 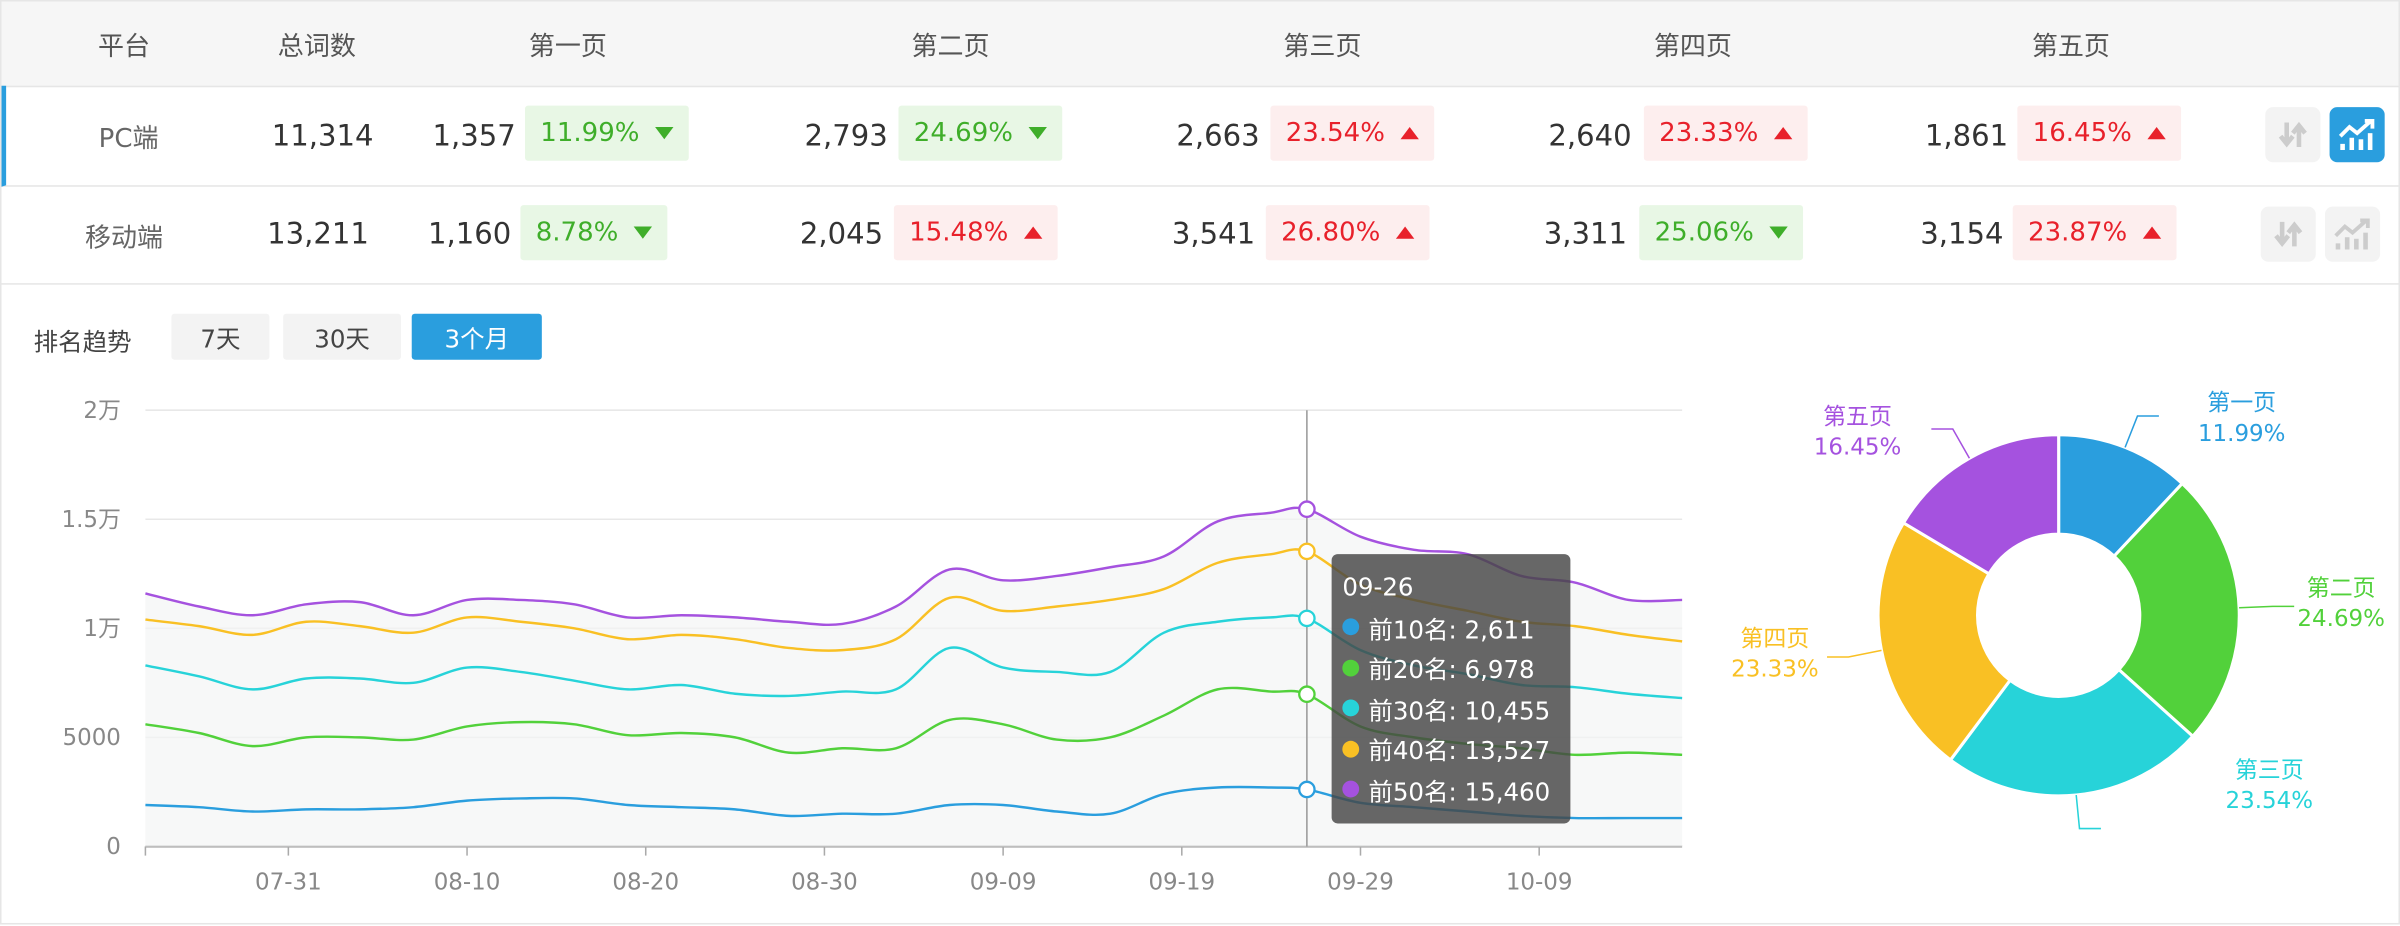 I want to click on series-line-前50名, so click(x=914, y=566).